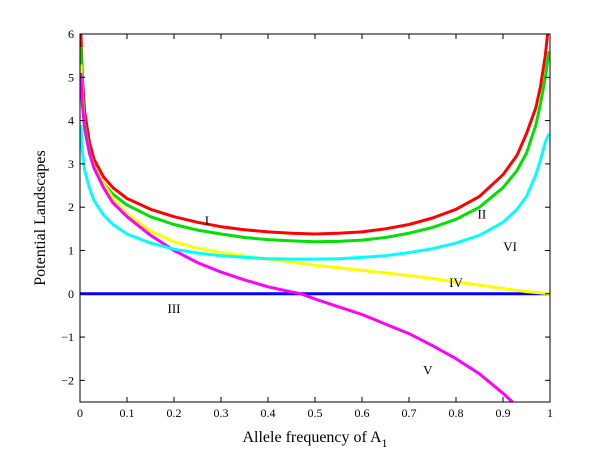  I want to click on y-tick-label: −2, so click(67, 380).